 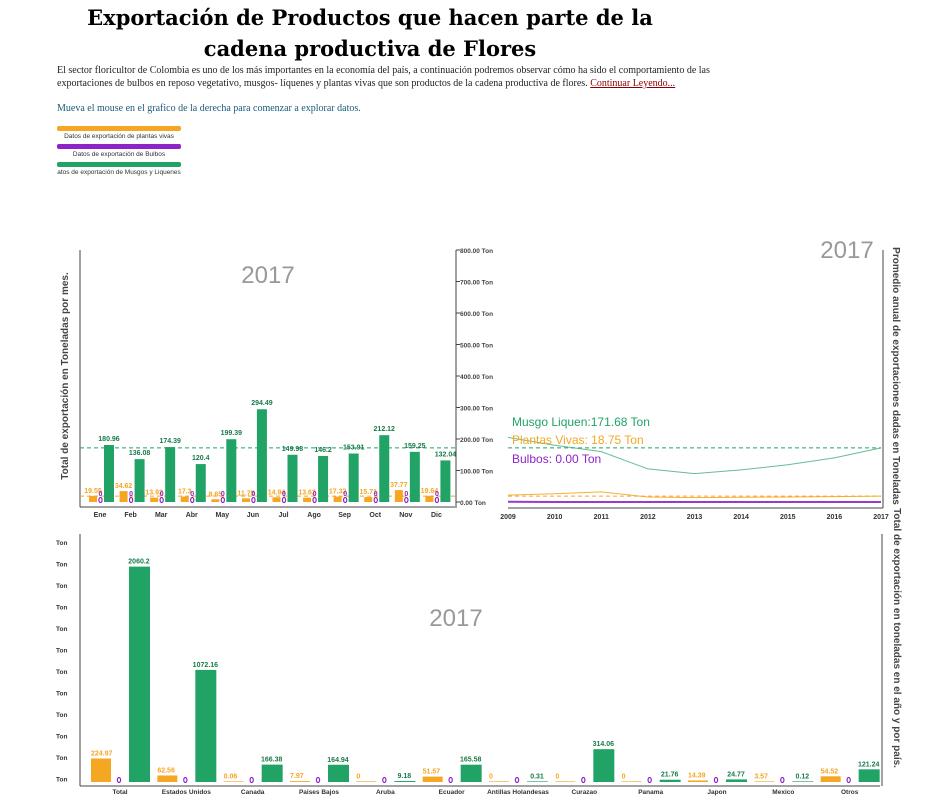 What do you see at coordinates (154, 493) in the screenshot?
I see `monthly-label-plantas: 13.92` at bounding box center [154, 493].